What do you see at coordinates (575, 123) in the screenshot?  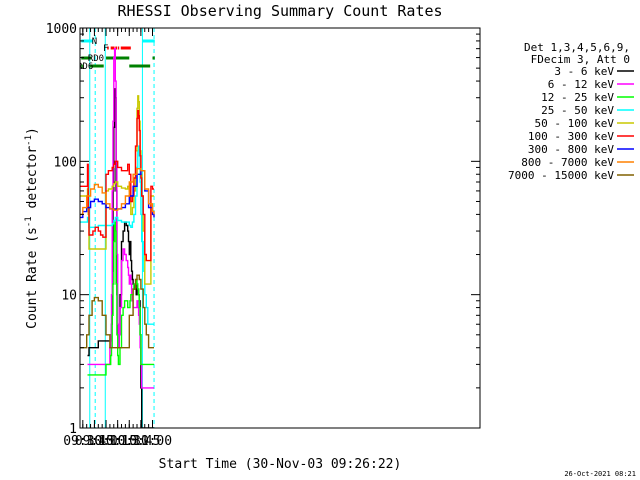 I see `legend-entry-label: 50 - 100 keV` at bounding box center [575, 123].